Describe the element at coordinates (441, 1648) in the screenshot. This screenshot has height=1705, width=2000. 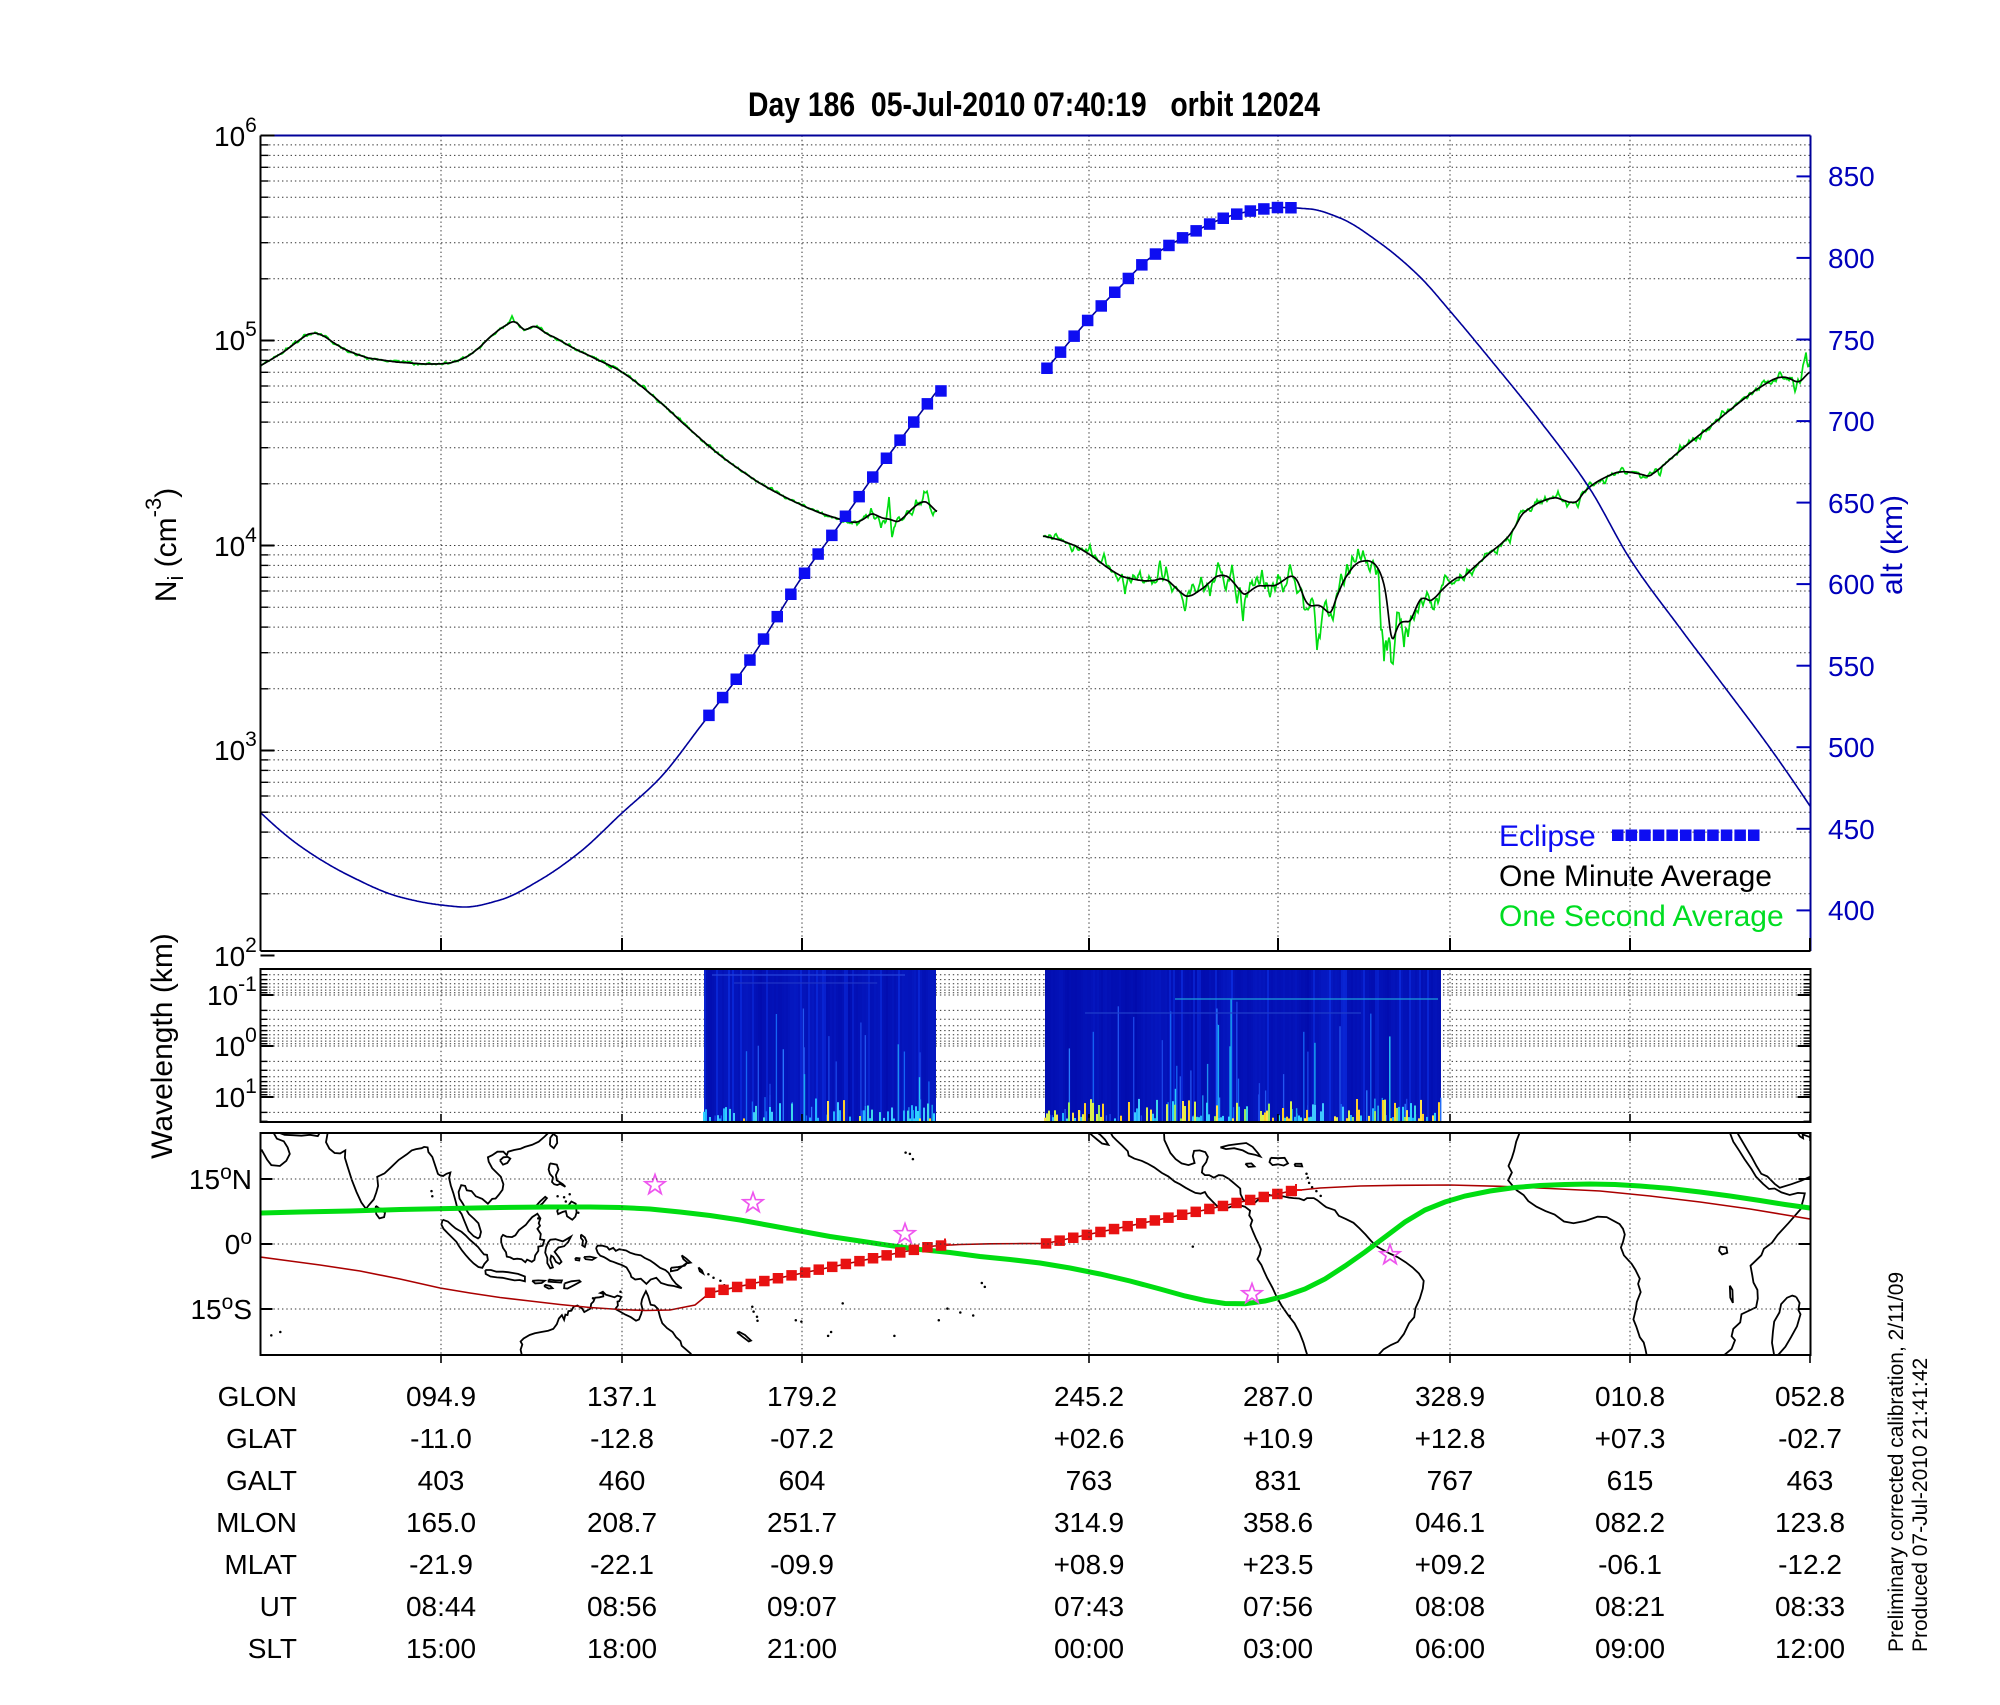
I see `svg-text: 15:00` at that location.